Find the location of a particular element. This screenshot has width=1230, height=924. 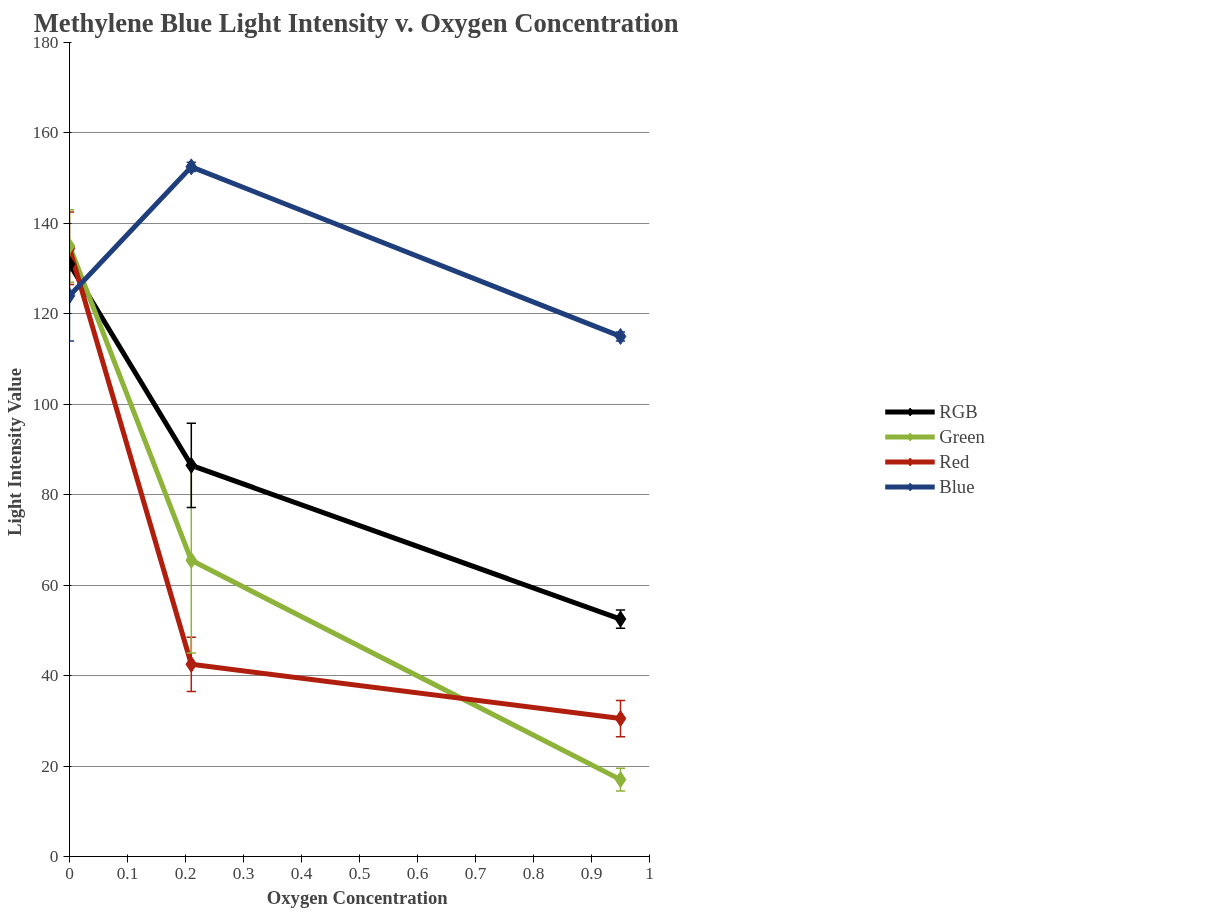

y-tick-label: 140 is located at coordinates (45, 223).